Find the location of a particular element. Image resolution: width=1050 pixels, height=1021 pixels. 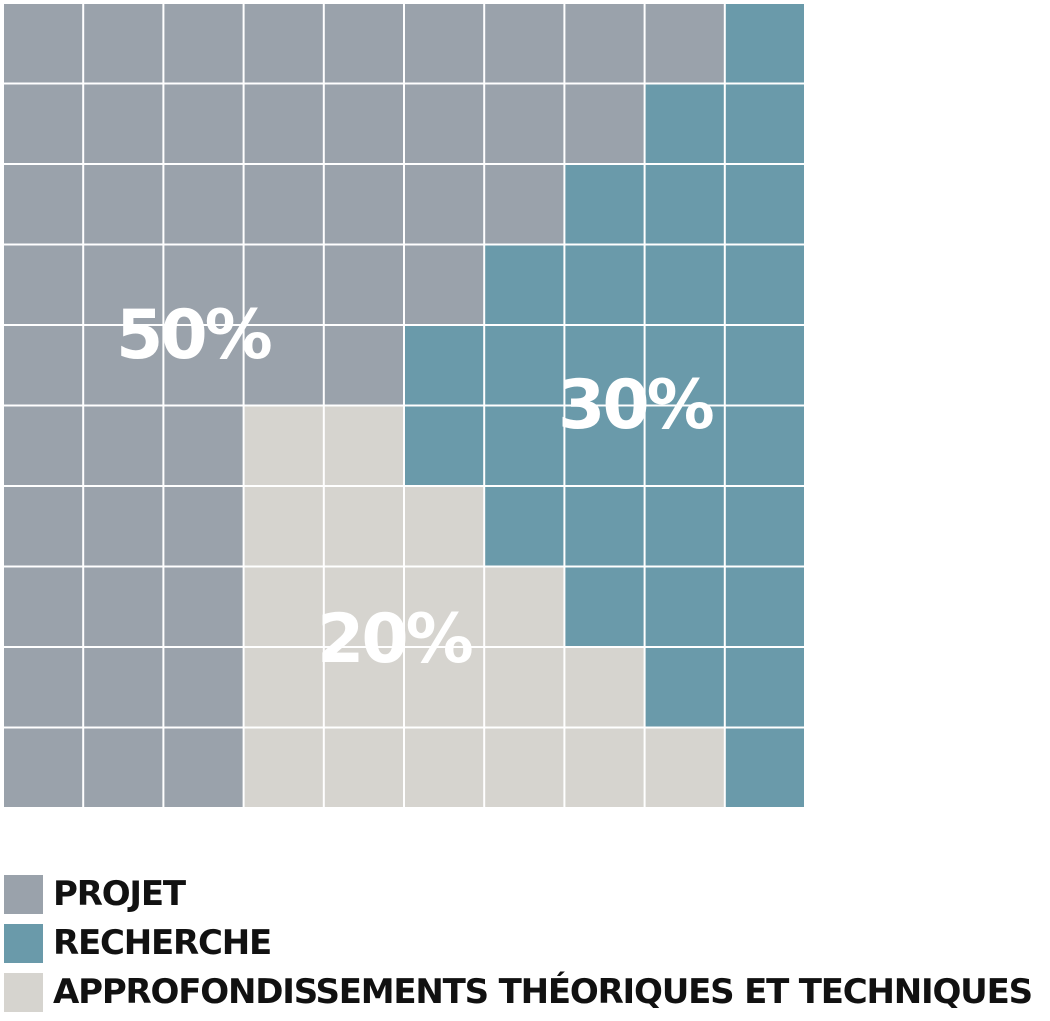

legend-item-recherche: RECHERCHE is located at coordinates (518, 943).